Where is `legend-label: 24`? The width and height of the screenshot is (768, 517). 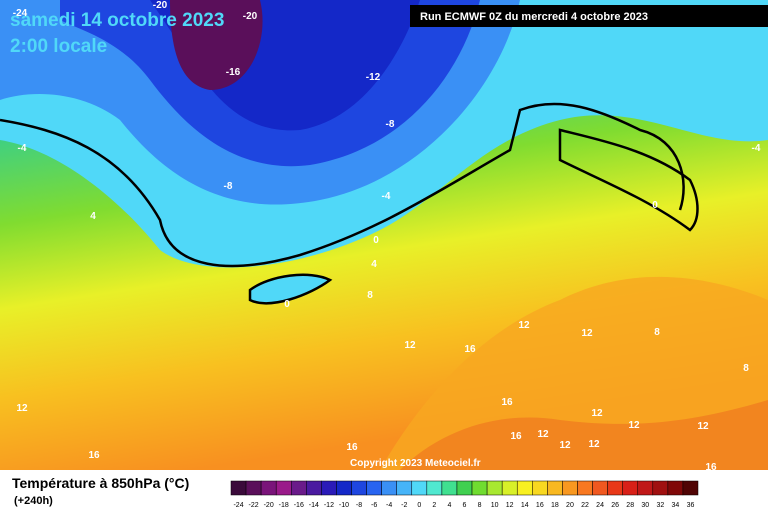
legend-label: 24 is located at coordinates (600, 505).